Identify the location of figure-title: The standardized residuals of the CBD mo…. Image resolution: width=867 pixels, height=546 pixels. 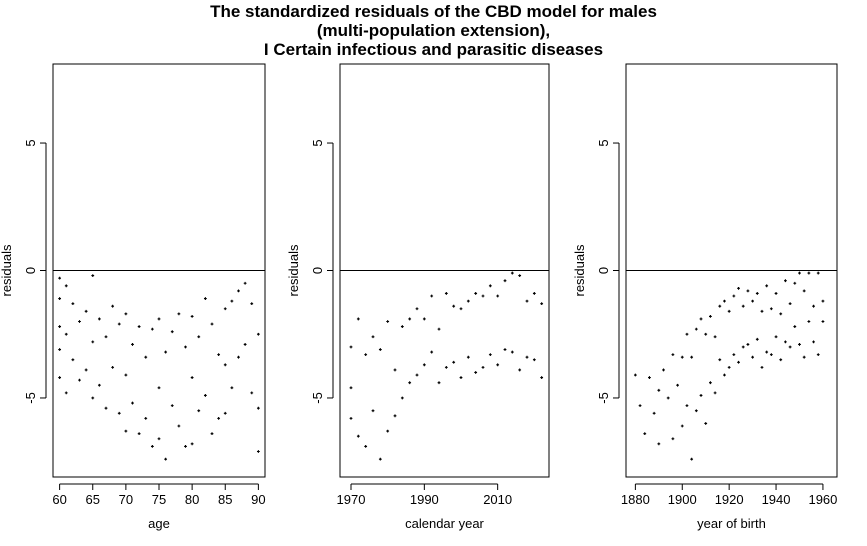
(433, 30).